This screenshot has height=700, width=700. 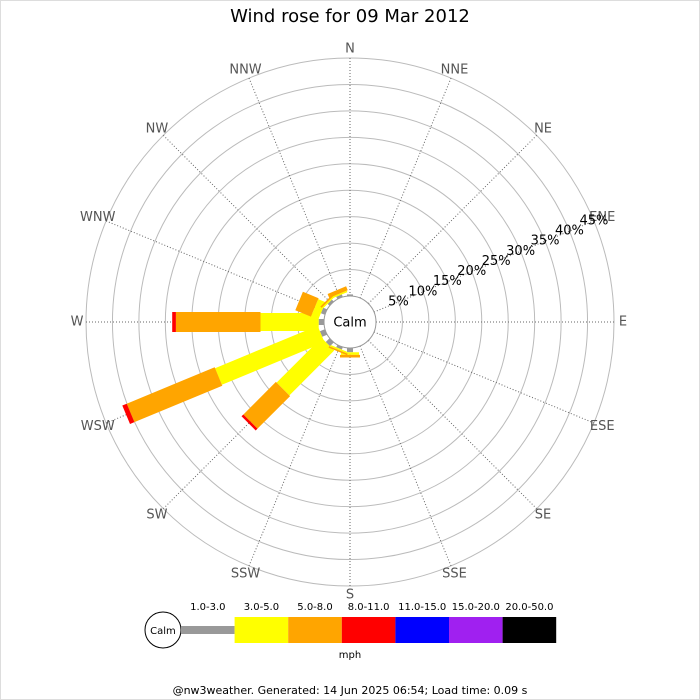 What do you see at coordinates (156, 515) in the screenshot?
I see `direction-label: SW` at bounding box center [156, 515].